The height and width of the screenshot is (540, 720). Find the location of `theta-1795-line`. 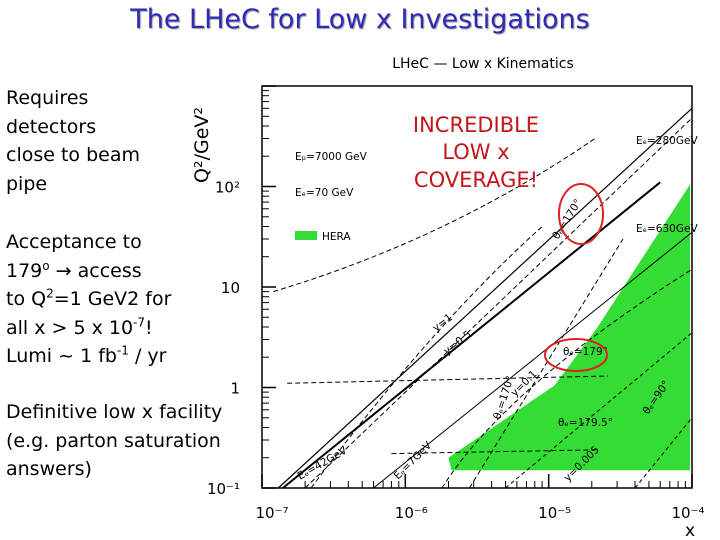

theta-1795-line is located at coordinates (494, 452).